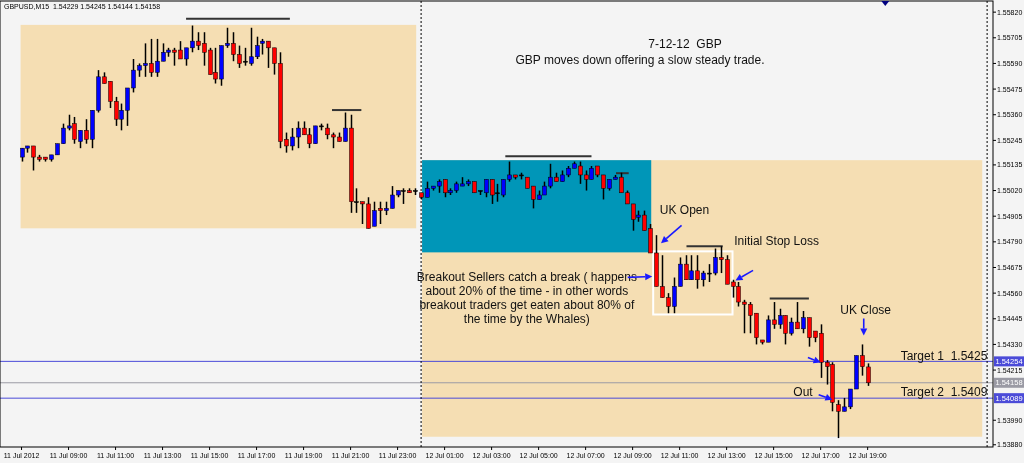 The height and width of the screenshot is (463, 1024). Describe the element at coordinates (944, 391) in the screenshot. I see `annotation: Target 2 1.5409` at that location.